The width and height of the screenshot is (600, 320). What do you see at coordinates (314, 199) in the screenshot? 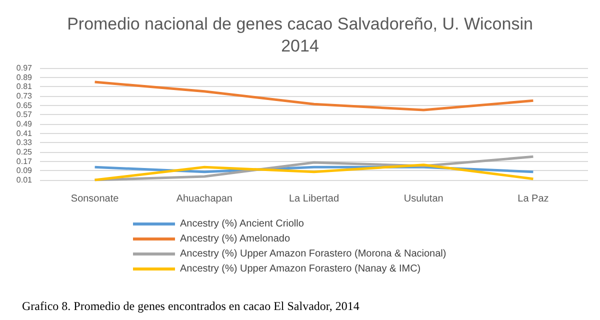
I see `x-tick-label: La Libertad` at bounding box center [314, 199].